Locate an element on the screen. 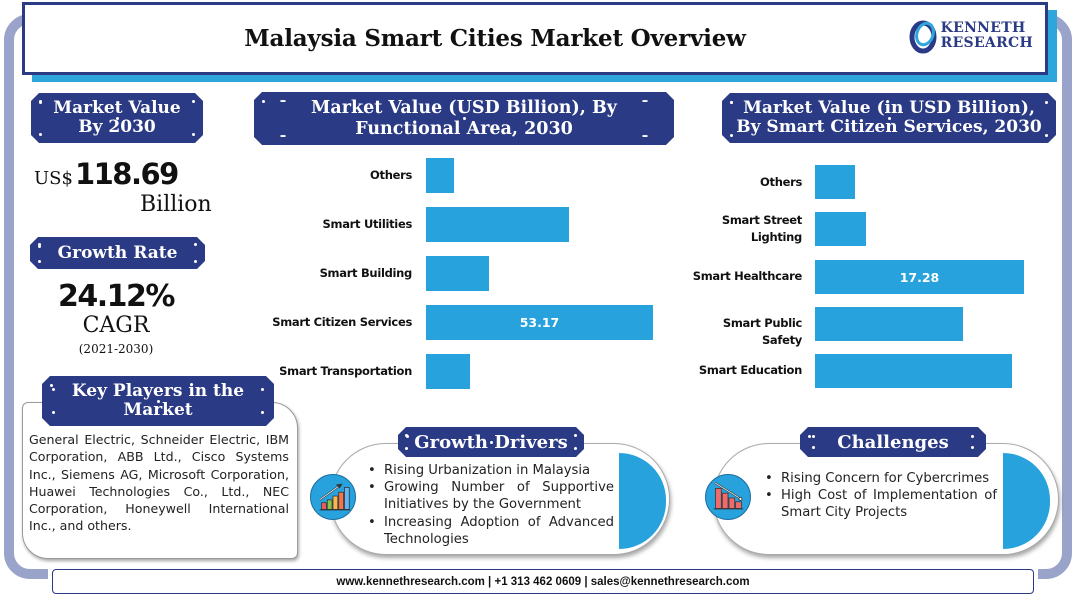 The image size is (1080, 598). list-item: Rising Concern for Cybercrimes is located at coordinates (880, 478).